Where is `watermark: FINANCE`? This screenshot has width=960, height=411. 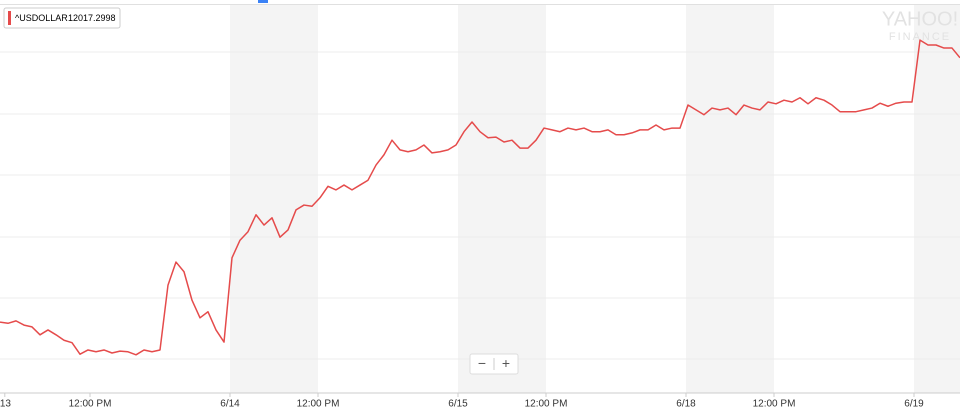 watermark: FINANCE is located at coordinates (920, 37).